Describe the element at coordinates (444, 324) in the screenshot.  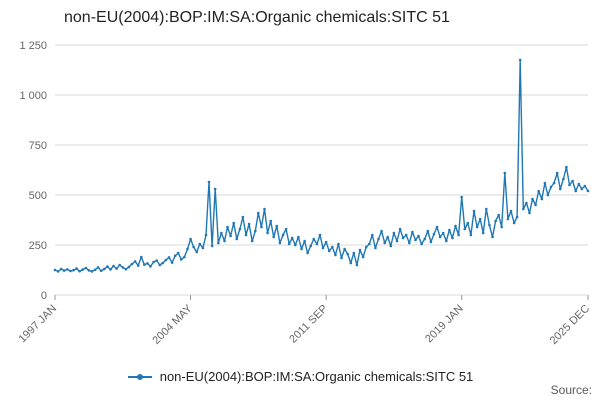
I see `x-tick-label: 2019 JAN` at that location.